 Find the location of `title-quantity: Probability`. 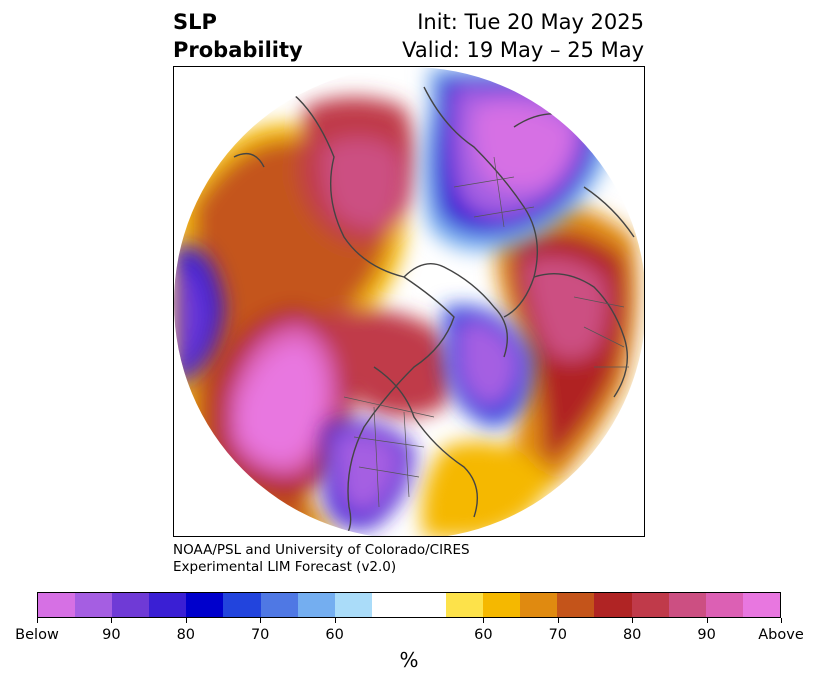

title-quantity: Probability is located at coordinates (238, 50).